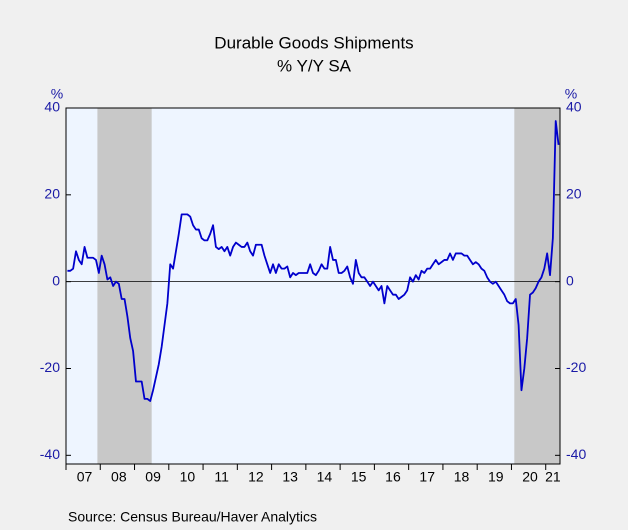 The image size is (628, 530). I want to click on y-tick-label: -20, so click(50, 367).